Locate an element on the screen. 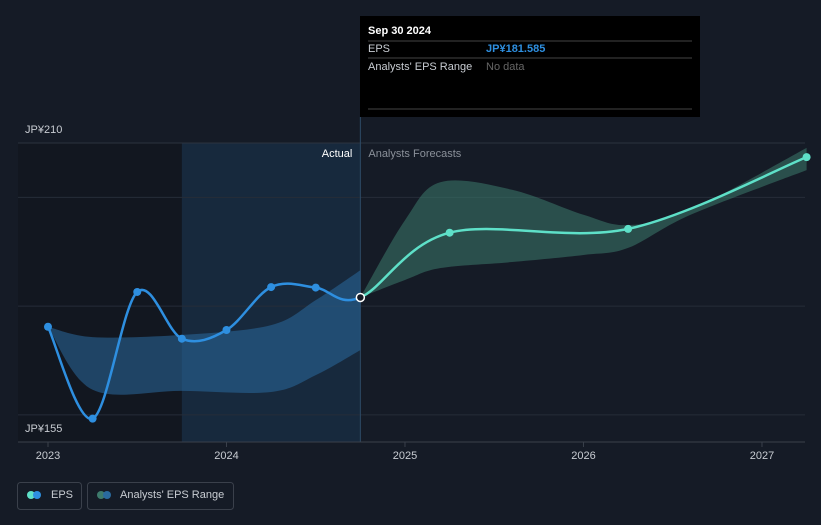  tooltip-value: No data is located at coordinates (505, 67).